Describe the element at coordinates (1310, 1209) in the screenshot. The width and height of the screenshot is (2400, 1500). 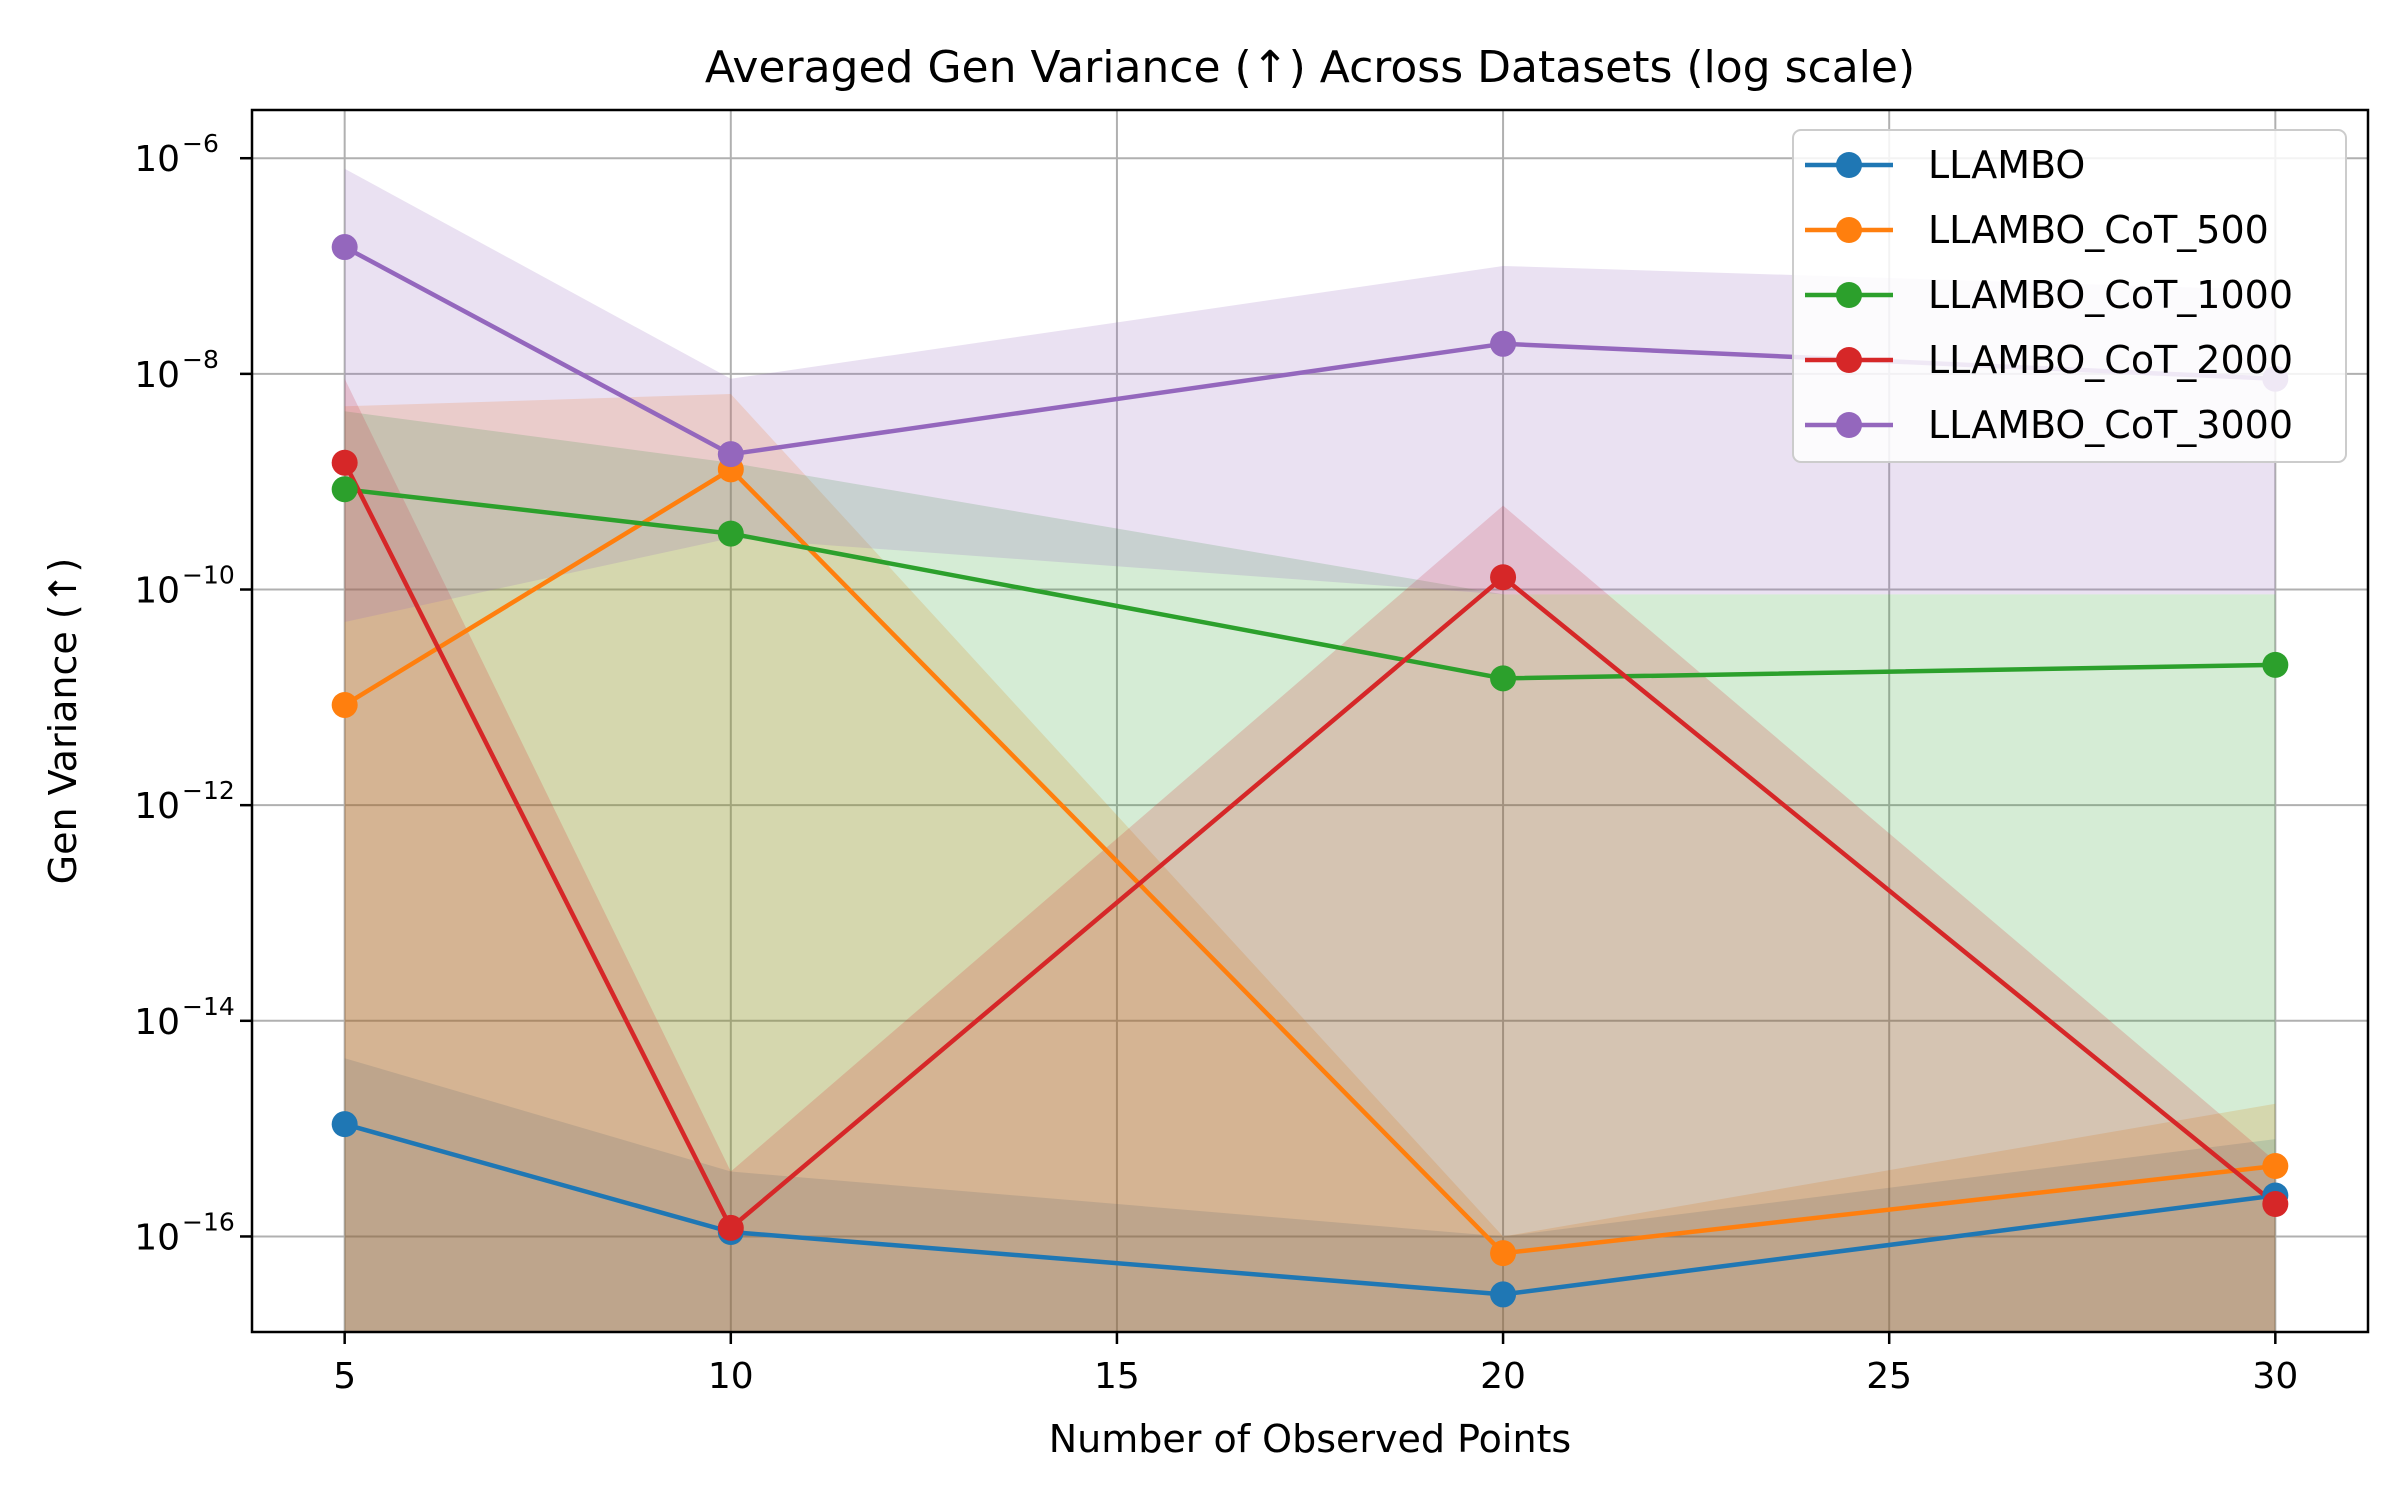
I see `series-line-llambo` at that location.